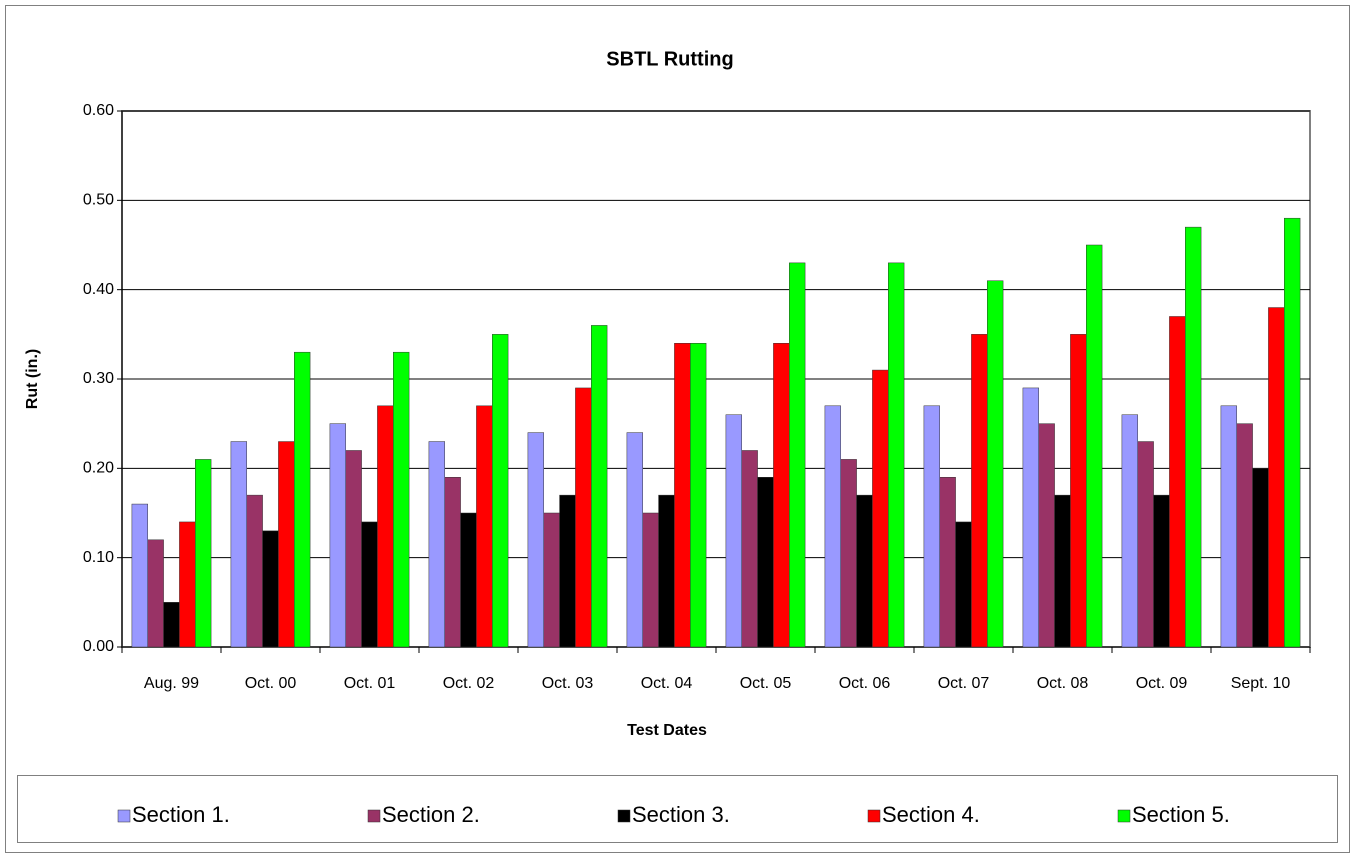  I want to click on legend-label: Section 2., so click(431, 814).